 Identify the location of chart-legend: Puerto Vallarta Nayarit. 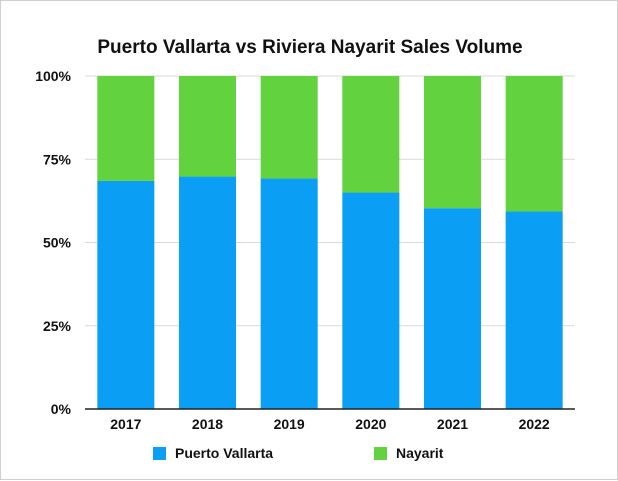
(309, 455).